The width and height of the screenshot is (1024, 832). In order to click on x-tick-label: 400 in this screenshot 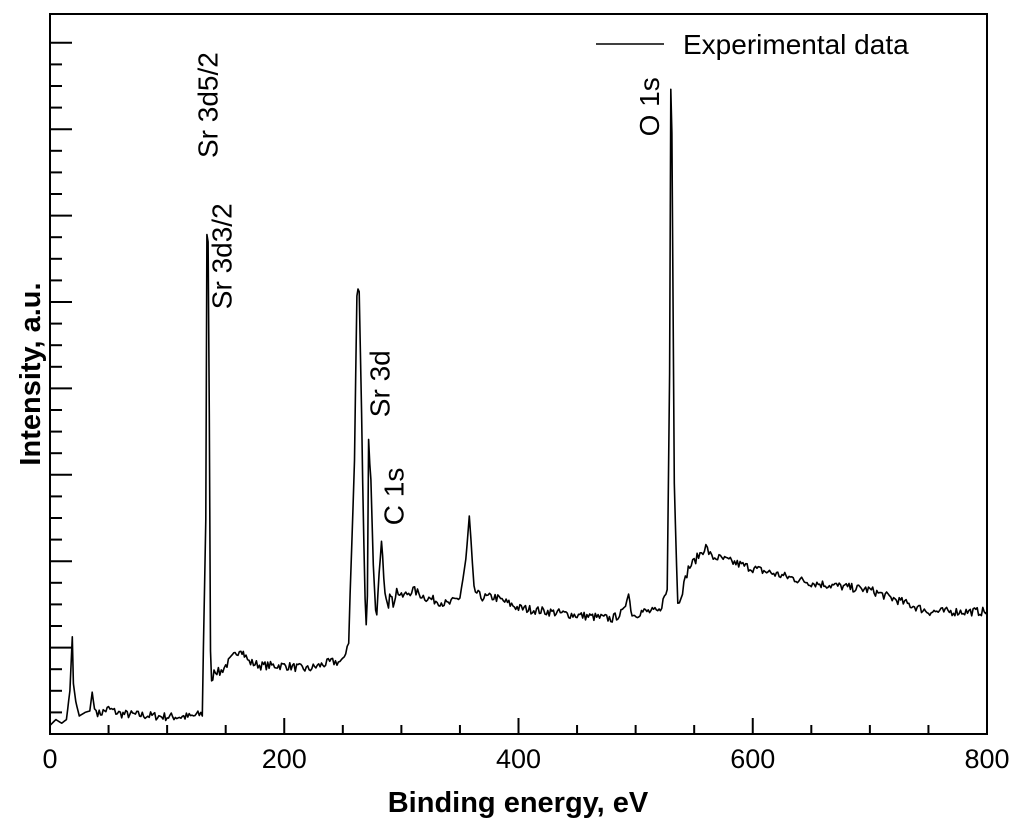, I will do `click(518, 759)`.